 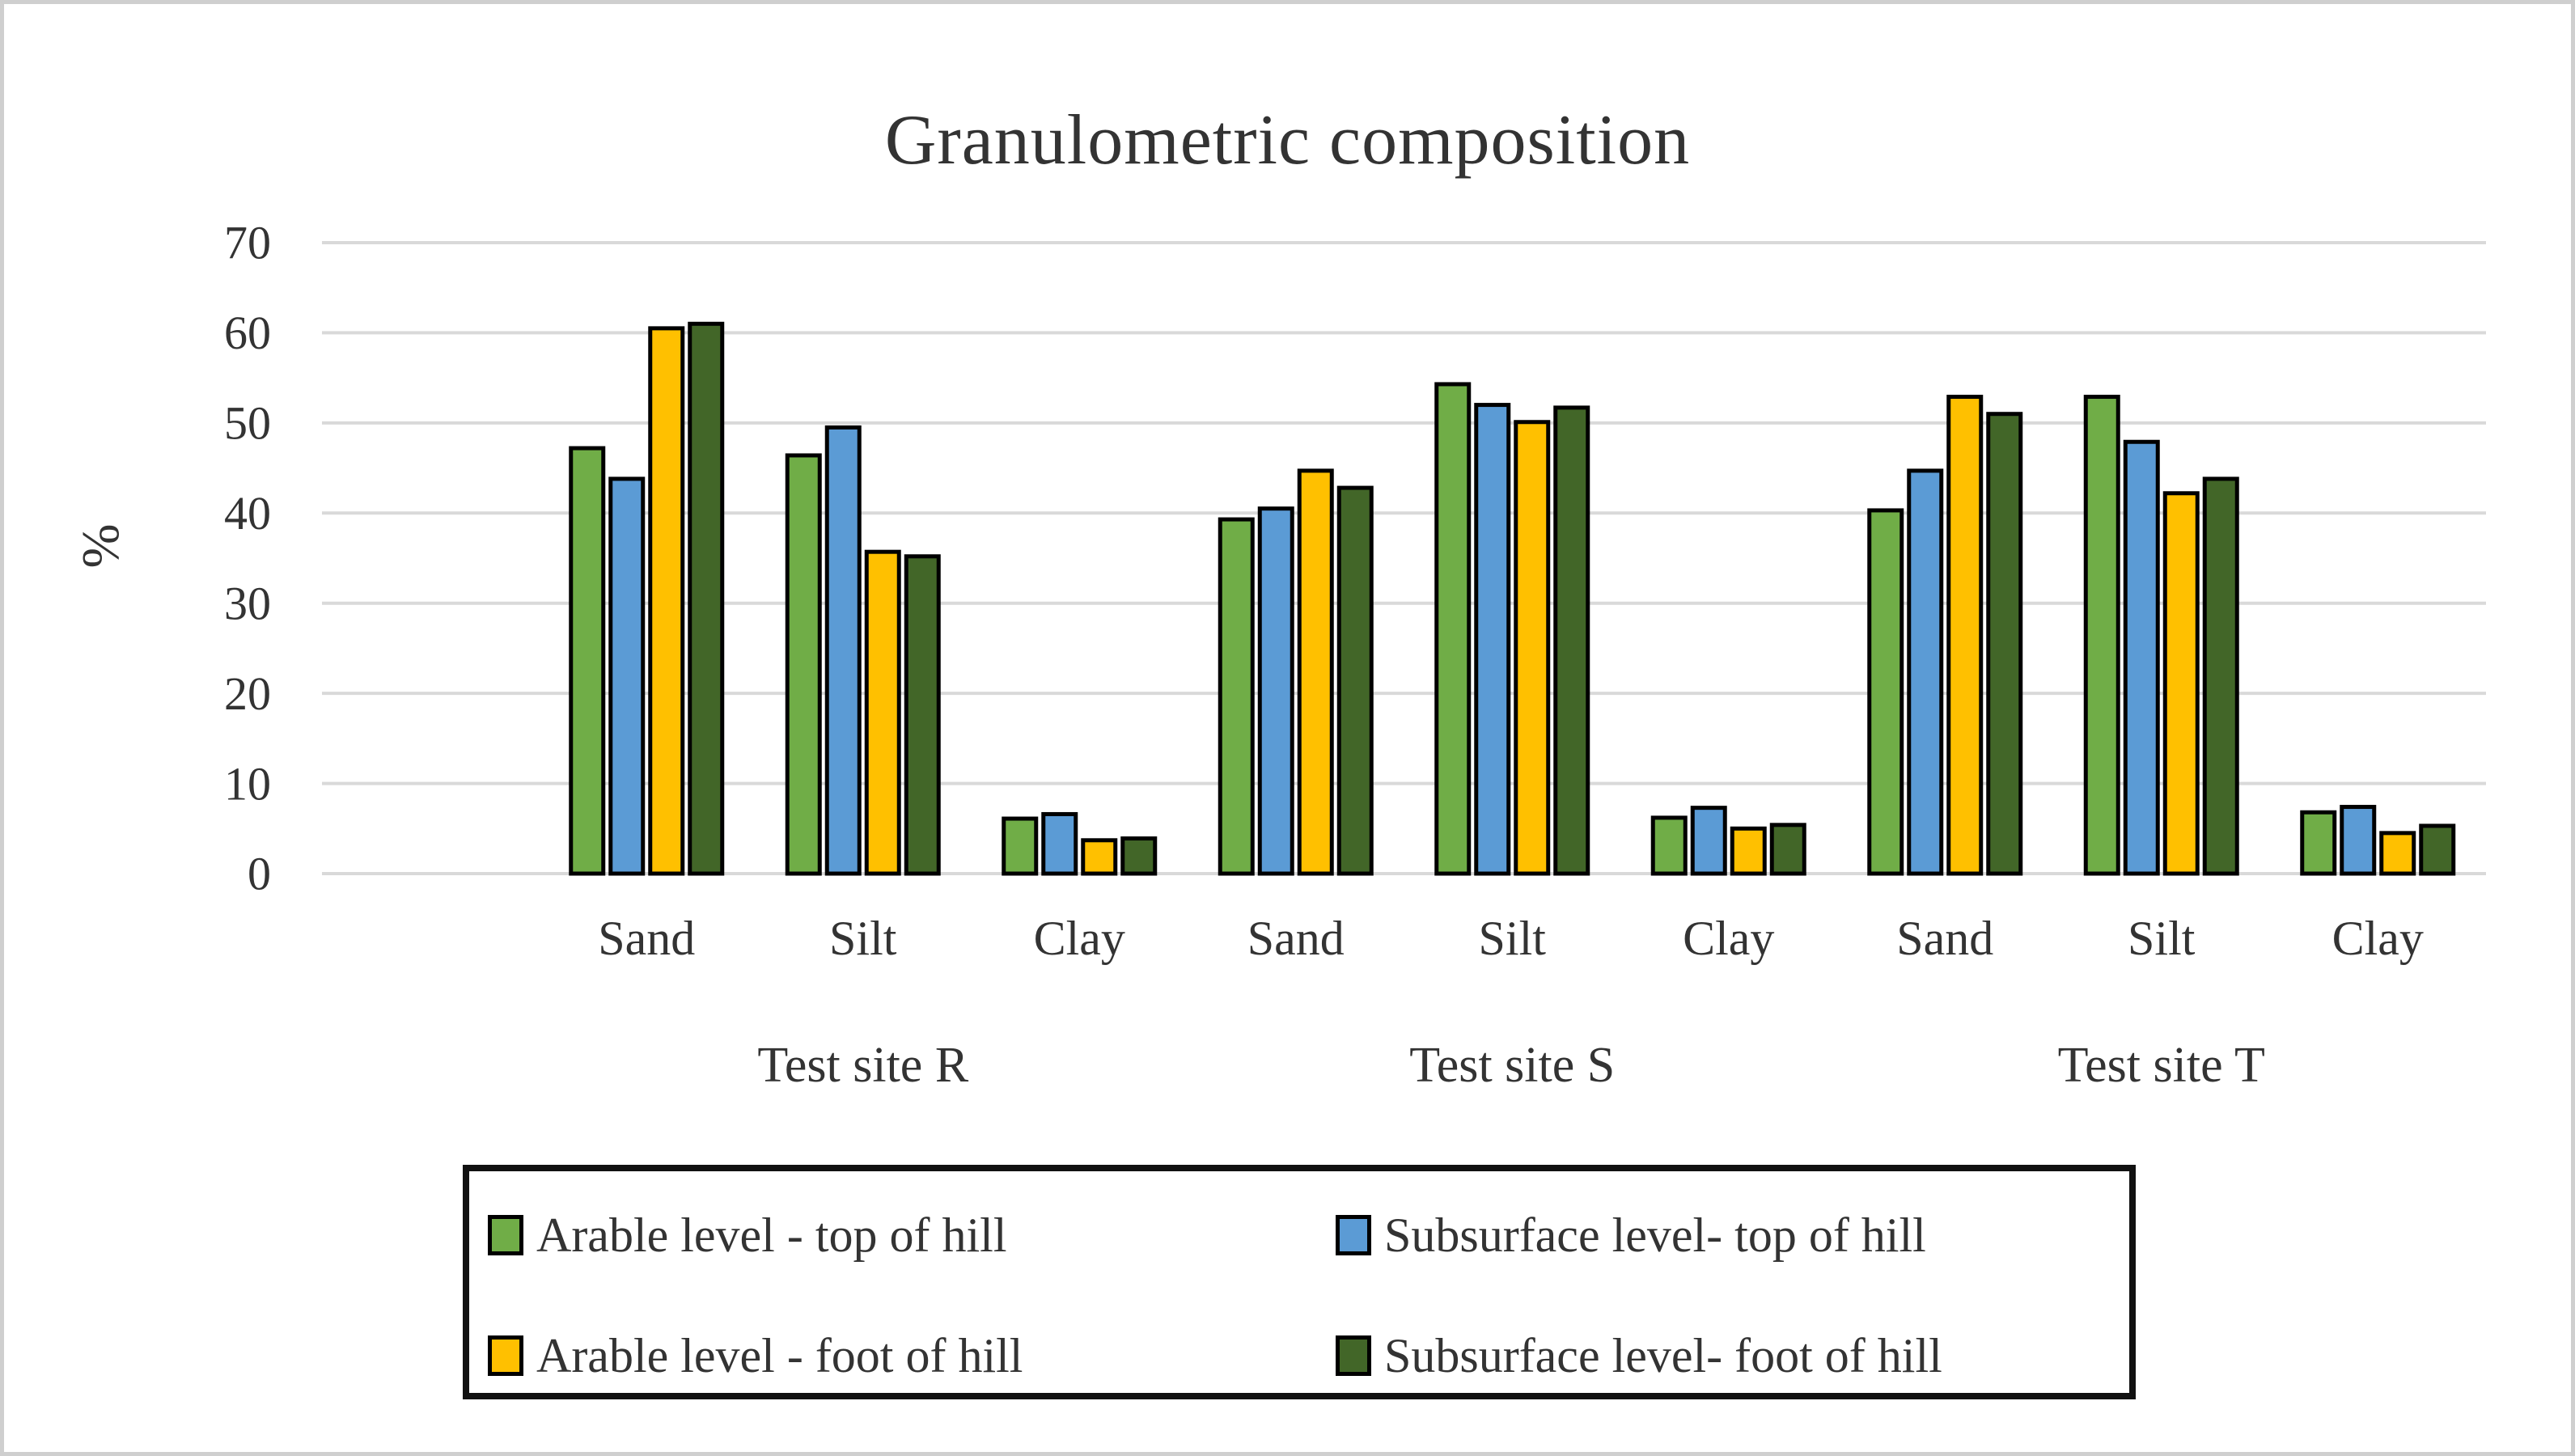 I want to click on chart-title: Granulometric composition, so click(x=1287, y=140).